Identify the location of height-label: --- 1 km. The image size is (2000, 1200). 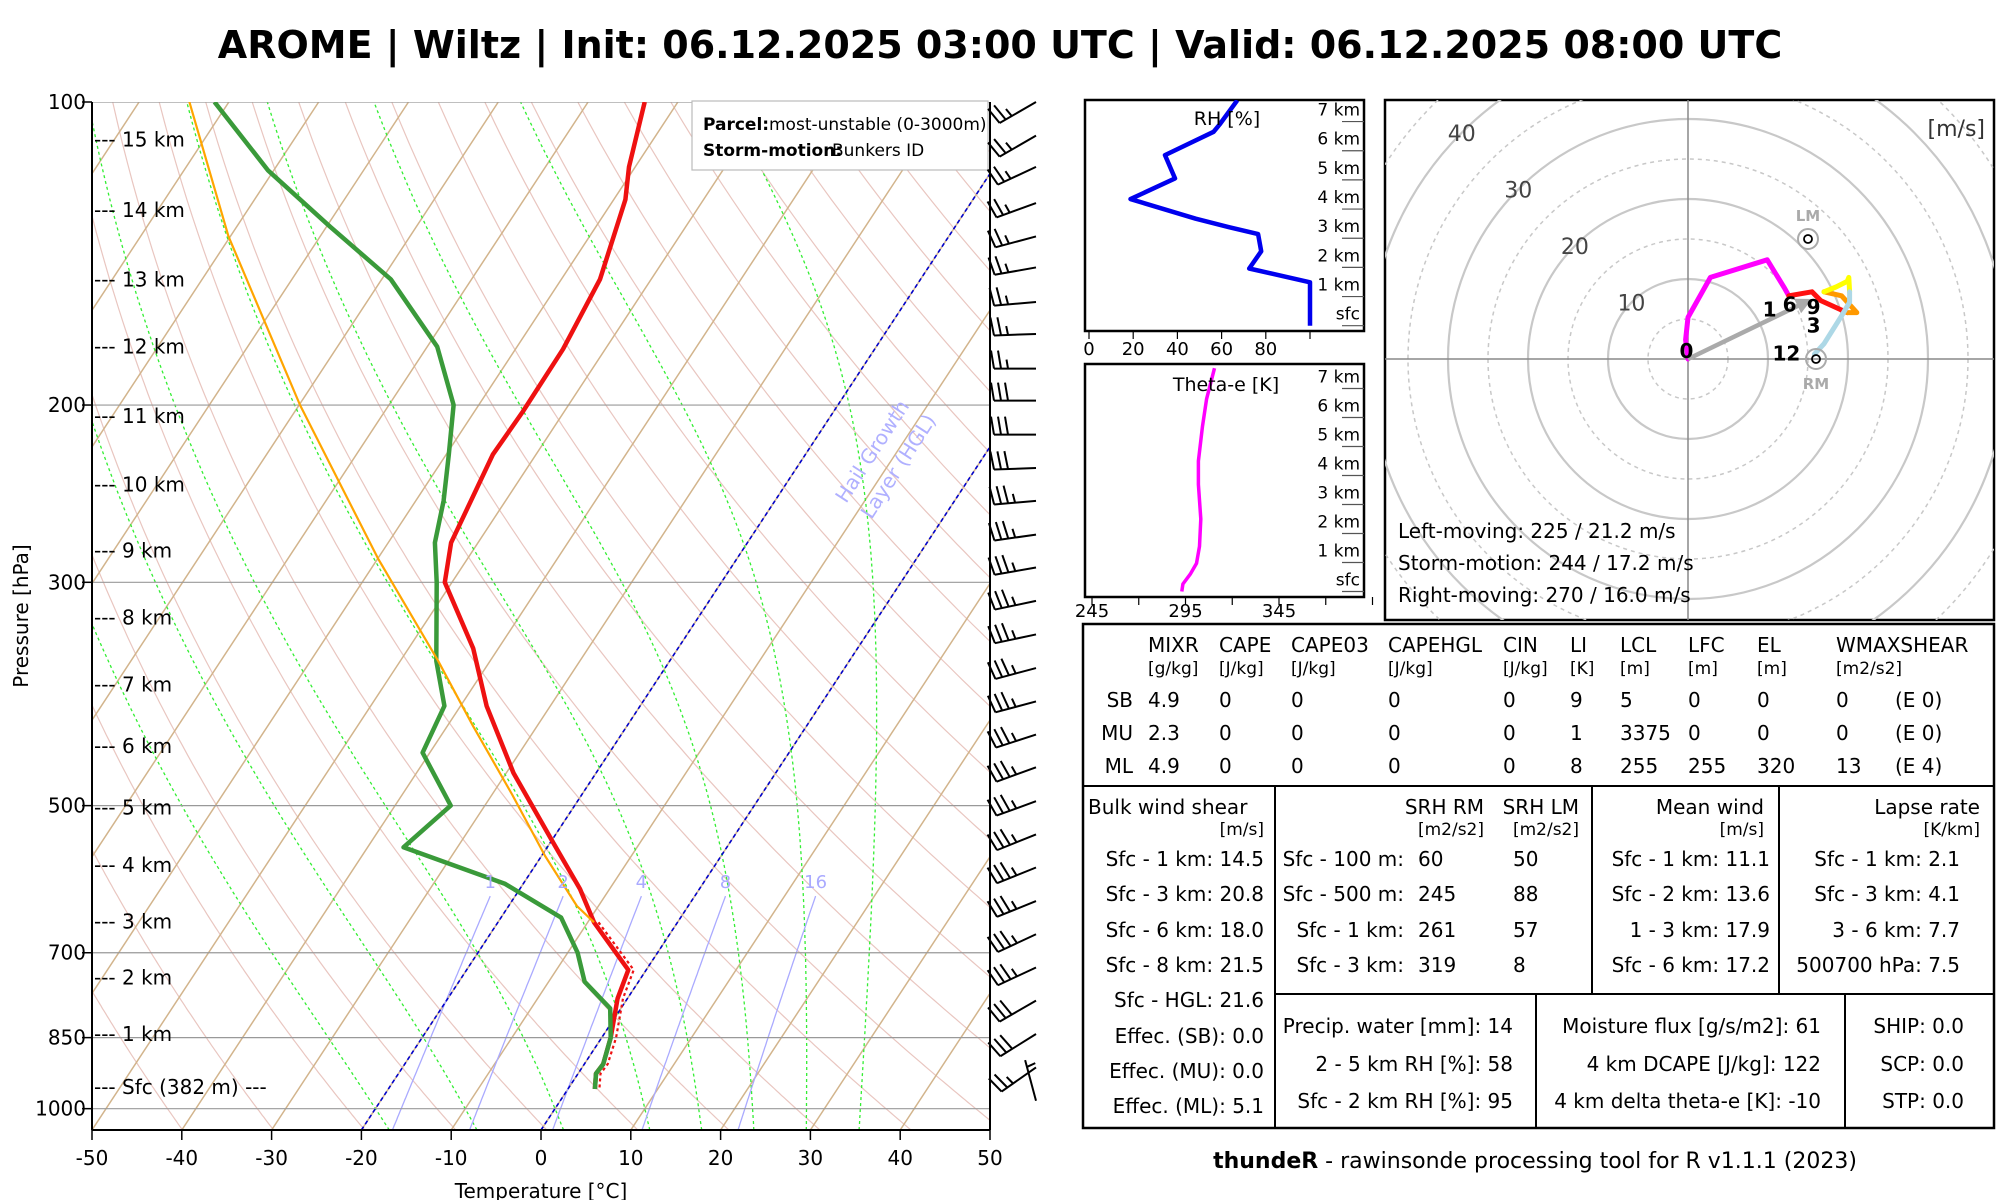
(133, 1034).